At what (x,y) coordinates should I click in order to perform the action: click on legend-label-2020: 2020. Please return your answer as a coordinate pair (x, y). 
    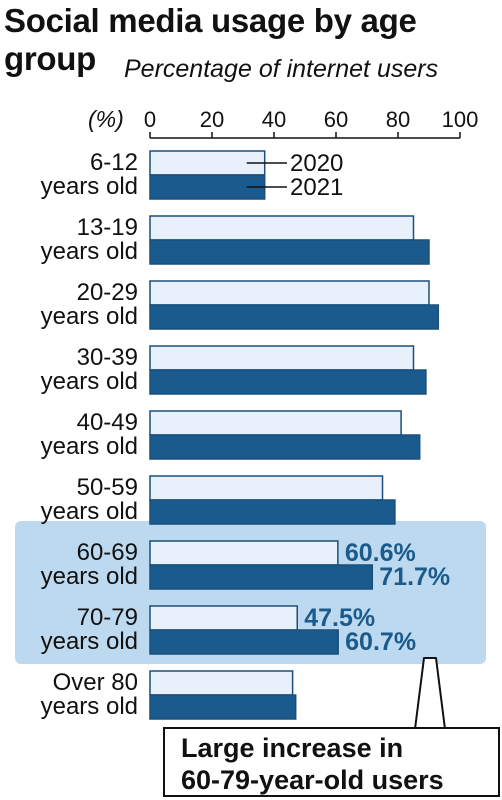
    Looking at the image, I should click on (316, 163).